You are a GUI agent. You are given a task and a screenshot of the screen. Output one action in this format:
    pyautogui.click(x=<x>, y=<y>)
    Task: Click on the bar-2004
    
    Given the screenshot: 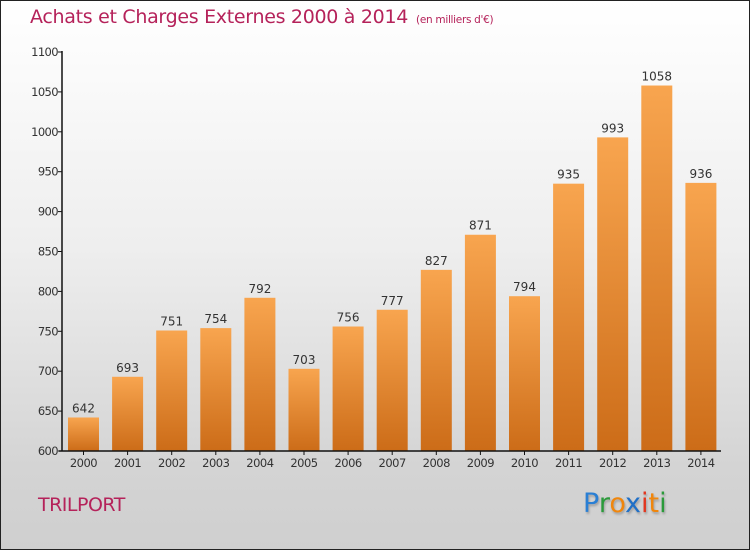 What is the action you would take?
    pyautogui.click(x=260, y=374)
    